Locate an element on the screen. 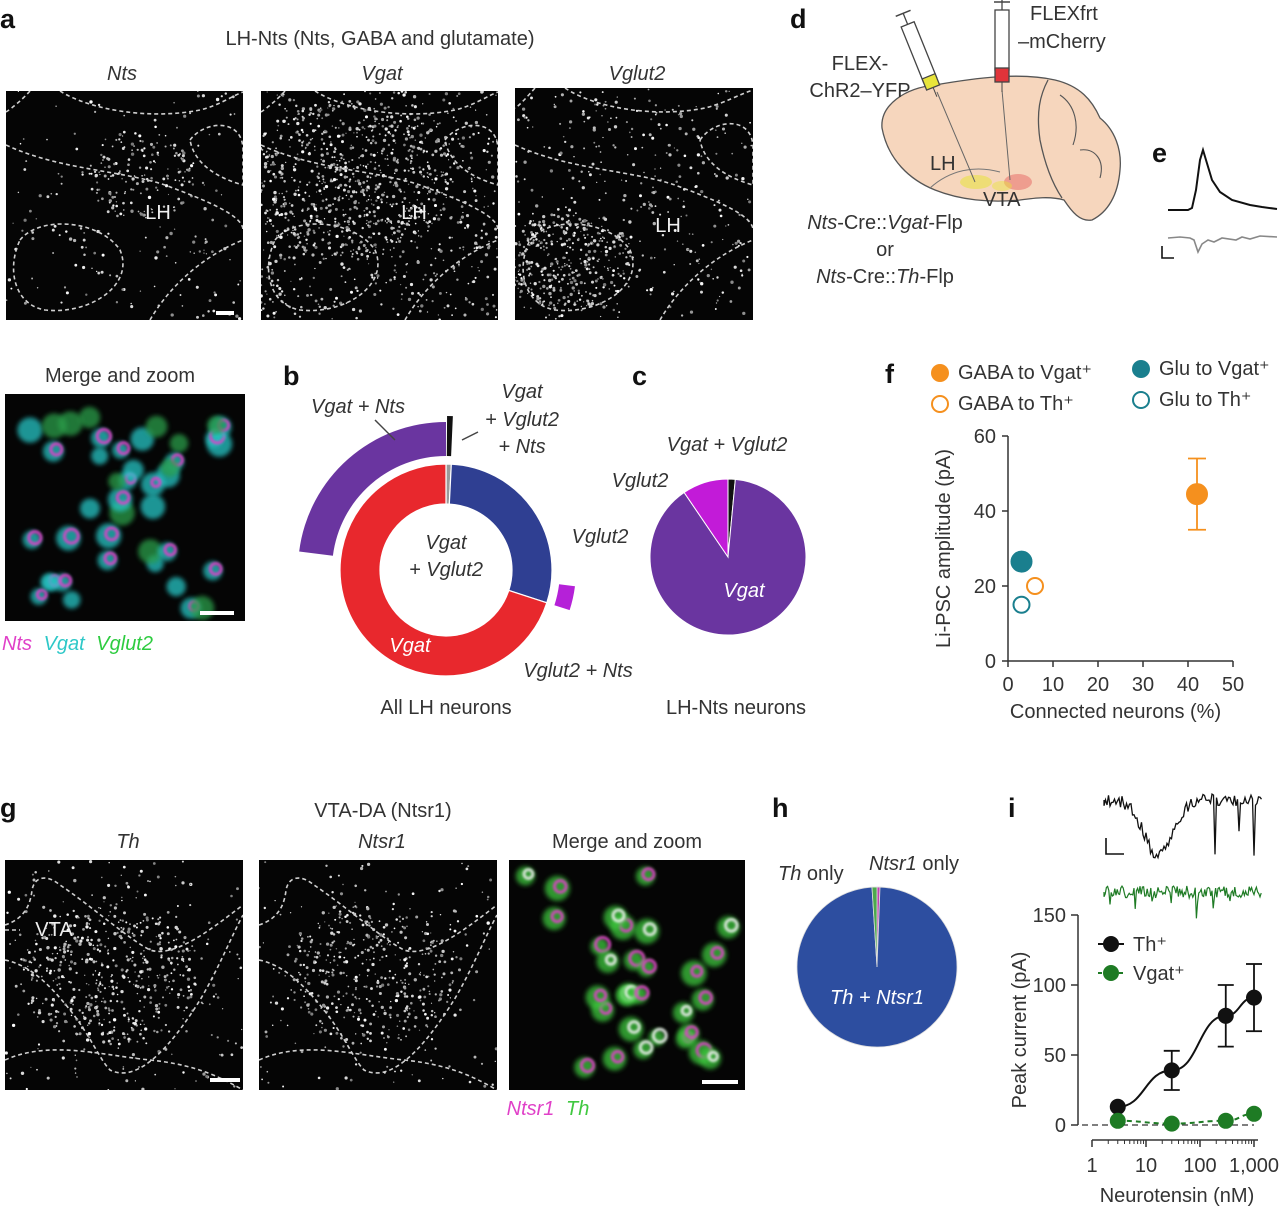 The height and width of the screenshot is (1208, 1280). y-tick-label: 40 is located at coordinates (985, 512).